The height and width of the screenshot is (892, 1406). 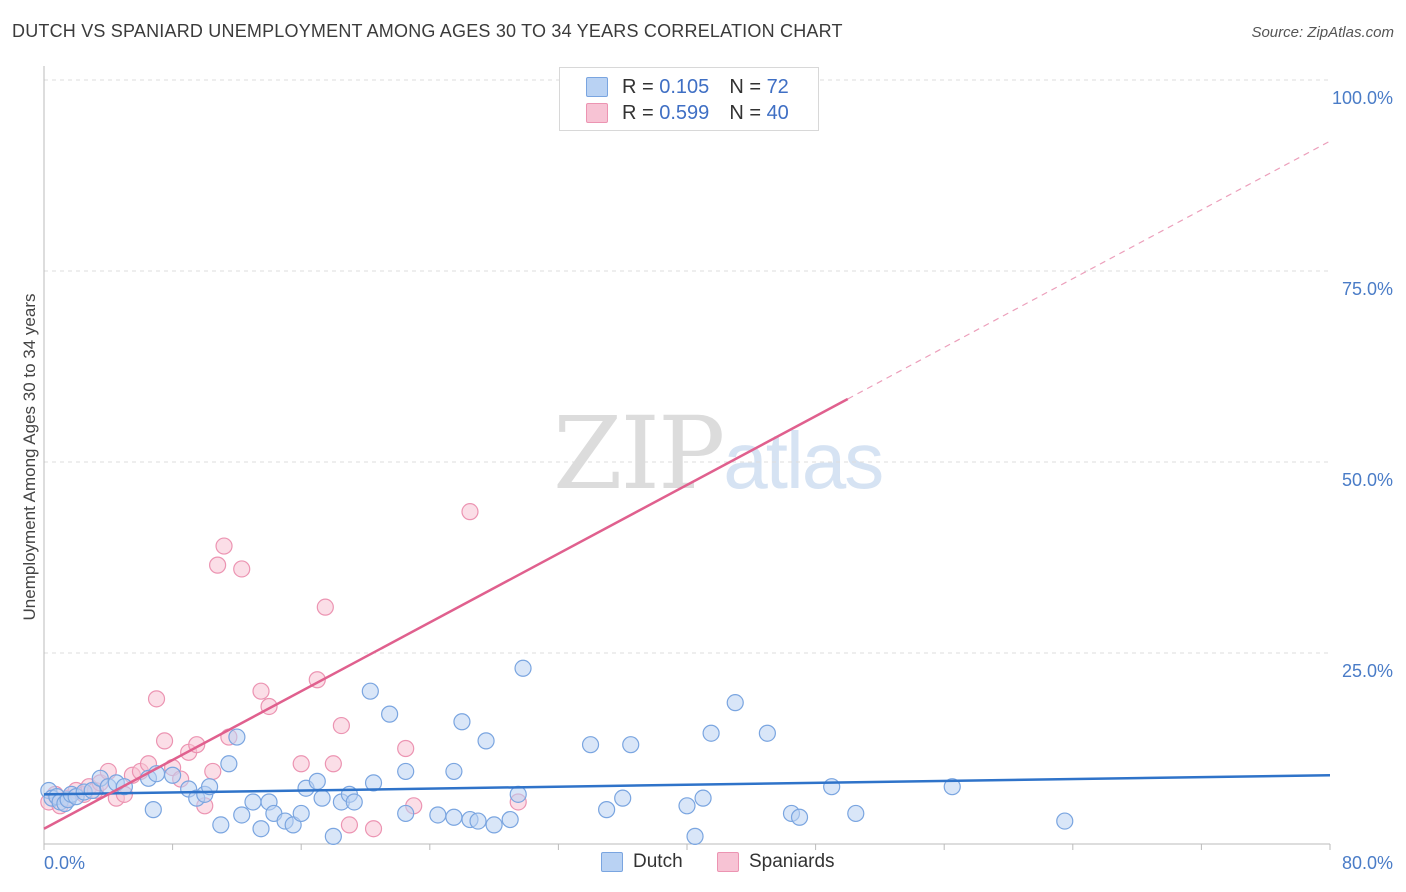 I want to click on correlation-legend: R = 0.105 N = 72 R = 0.599 N = 40, so click(x=689, y=99).